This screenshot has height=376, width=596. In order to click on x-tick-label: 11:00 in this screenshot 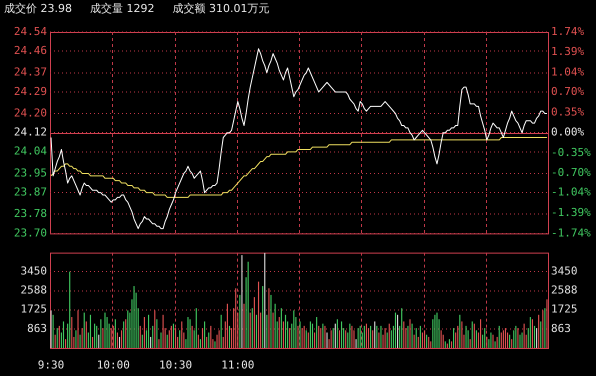, I will do `click(237, 365)`.